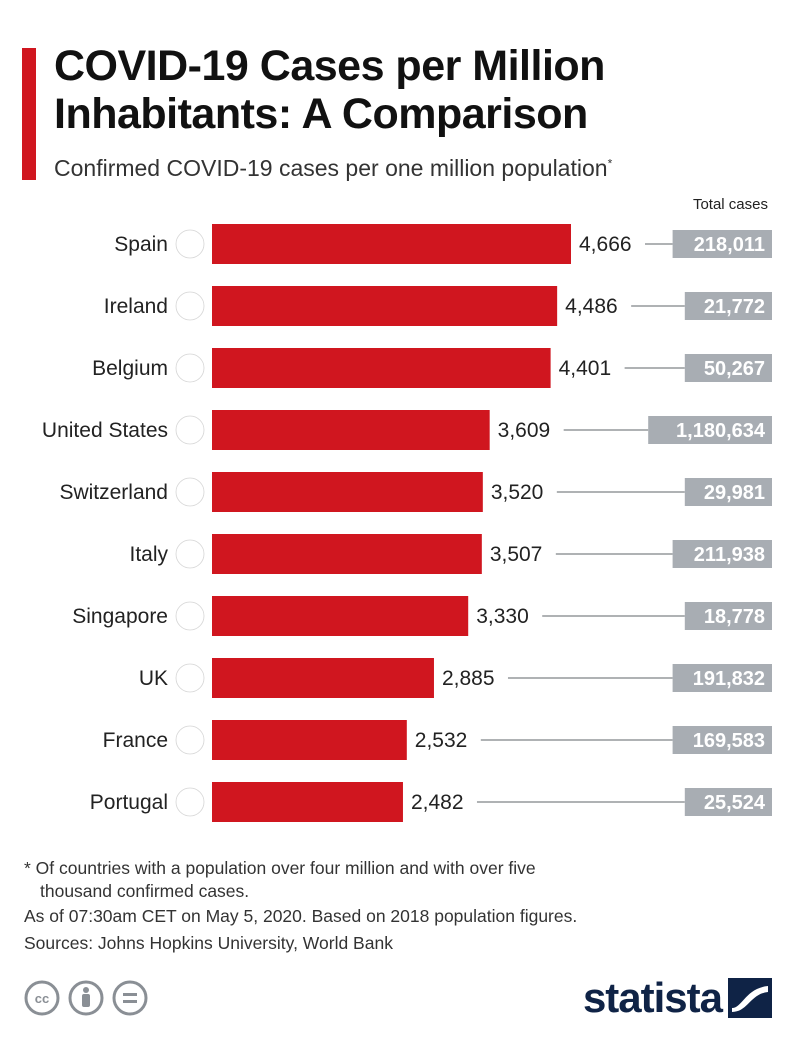 The image size is (796, 1041). Describe the element at coordinates (468, 678) in the screenshot. I see `value-label: 2,885` at that location.